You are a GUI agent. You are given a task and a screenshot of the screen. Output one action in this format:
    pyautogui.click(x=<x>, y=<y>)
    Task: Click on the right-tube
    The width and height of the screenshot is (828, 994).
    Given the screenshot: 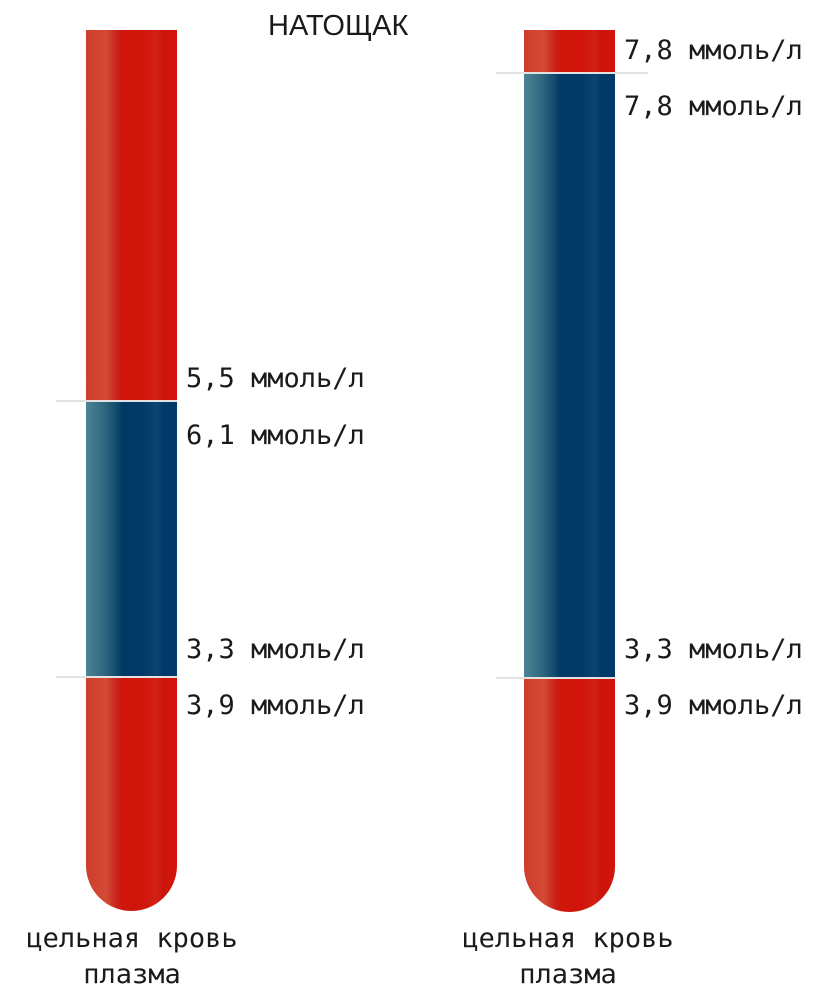 What is the action you would take?
    pyautogui.click(x=569, y=471)
    